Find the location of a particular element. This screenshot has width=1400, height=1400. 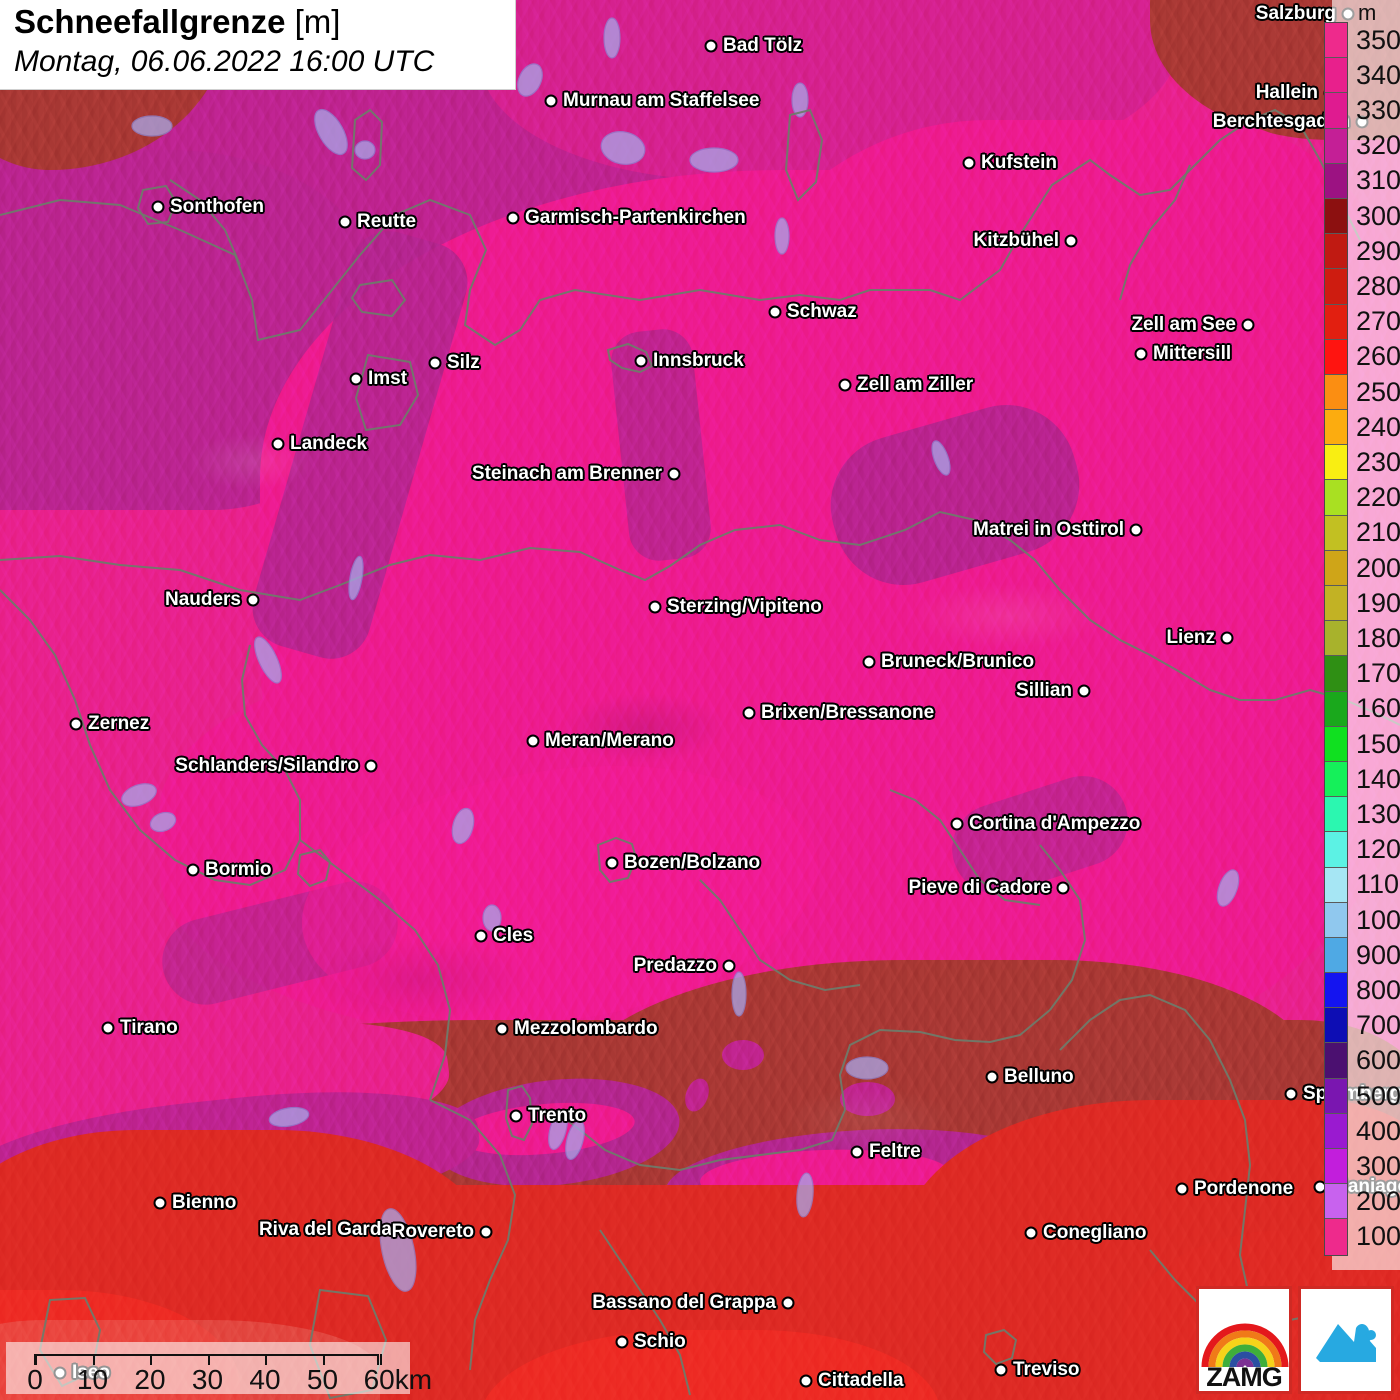

colorbar-tick-label: 1900 is located at coordinates (1378, 602).